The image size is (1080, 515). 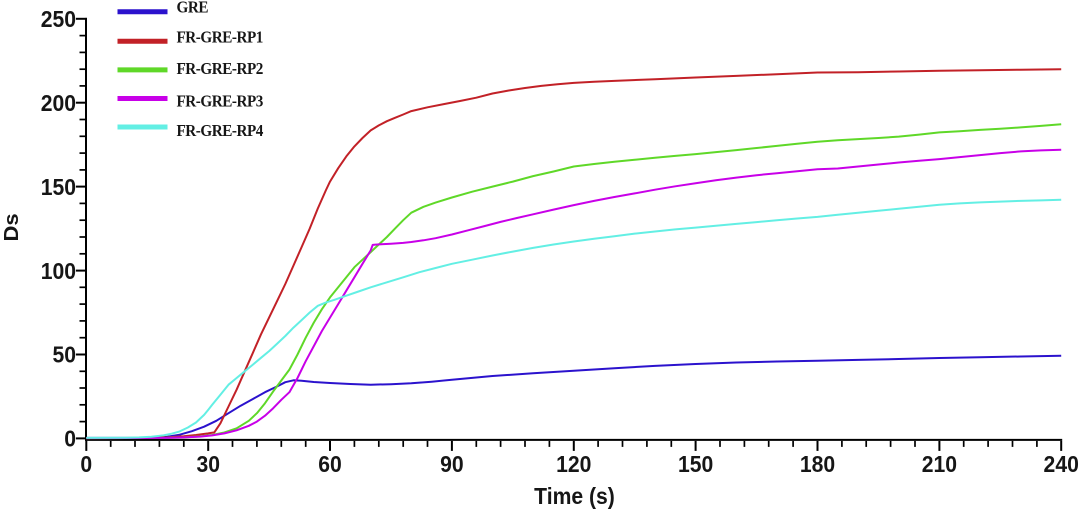 What do you see at coordinates (452, 464) in the screenshot?
I see `svg-text: 90` at bounding box center [452, 464].